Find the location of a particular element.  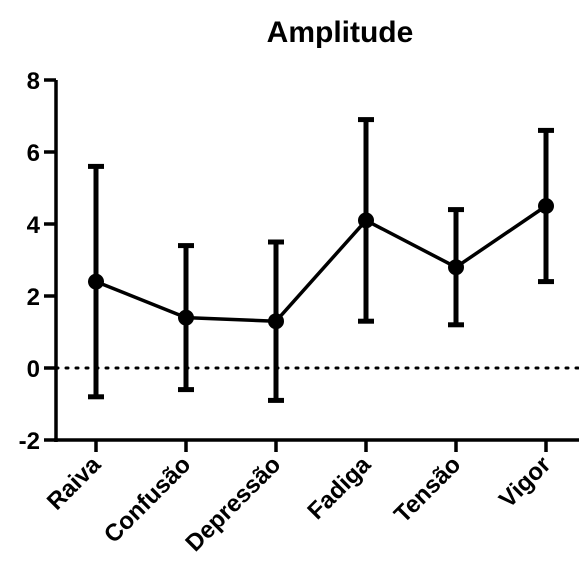

x-tick-label: Fadiga is located at coordinates (339, 488).